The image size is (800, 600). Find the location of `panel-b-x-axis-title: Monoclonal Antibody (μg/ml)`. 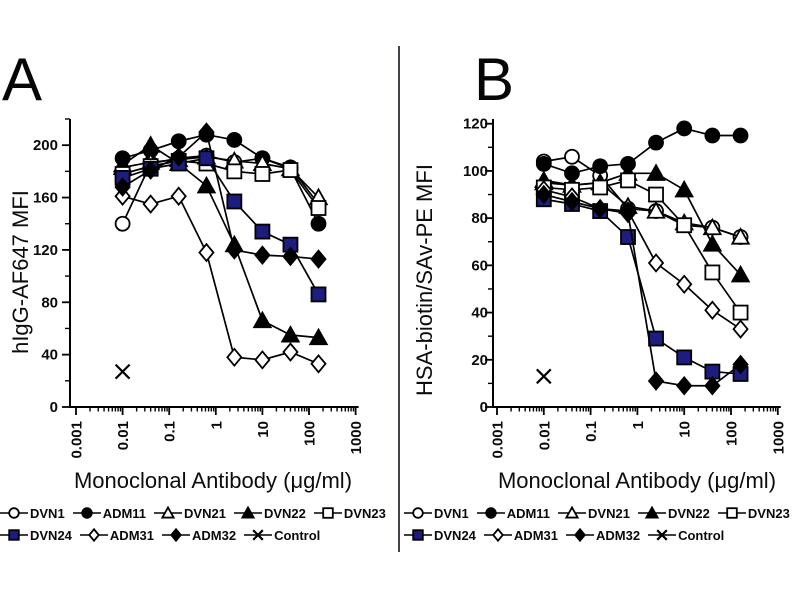

panel-b-x-axis-title: Monoclonal Antibody (μg/ml) is located at coordinates (637, 480).